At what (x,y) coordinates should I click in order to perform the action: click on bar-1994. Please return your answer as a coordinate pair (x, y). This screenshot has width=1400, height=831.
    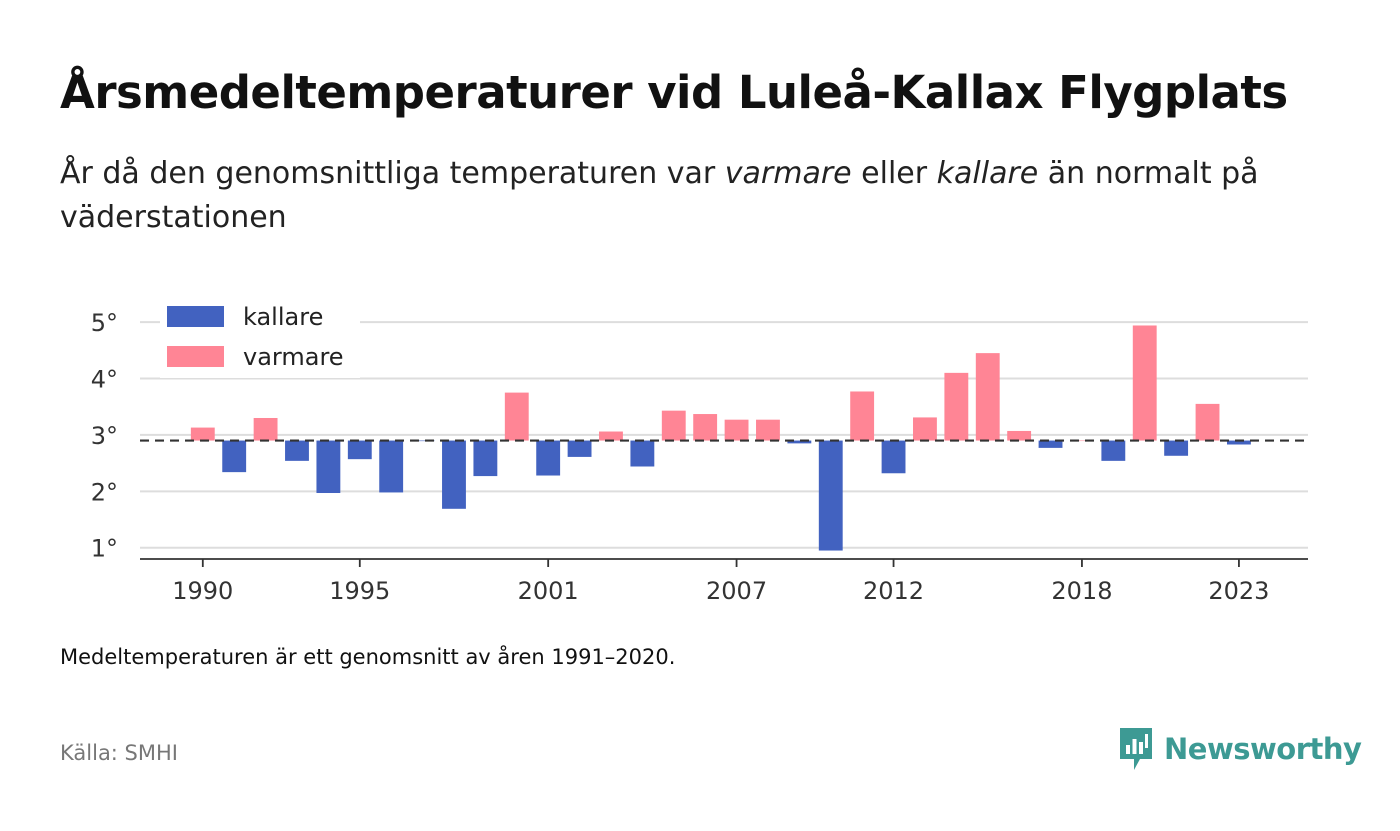
    Looking at the image, I should click on (328, 467).